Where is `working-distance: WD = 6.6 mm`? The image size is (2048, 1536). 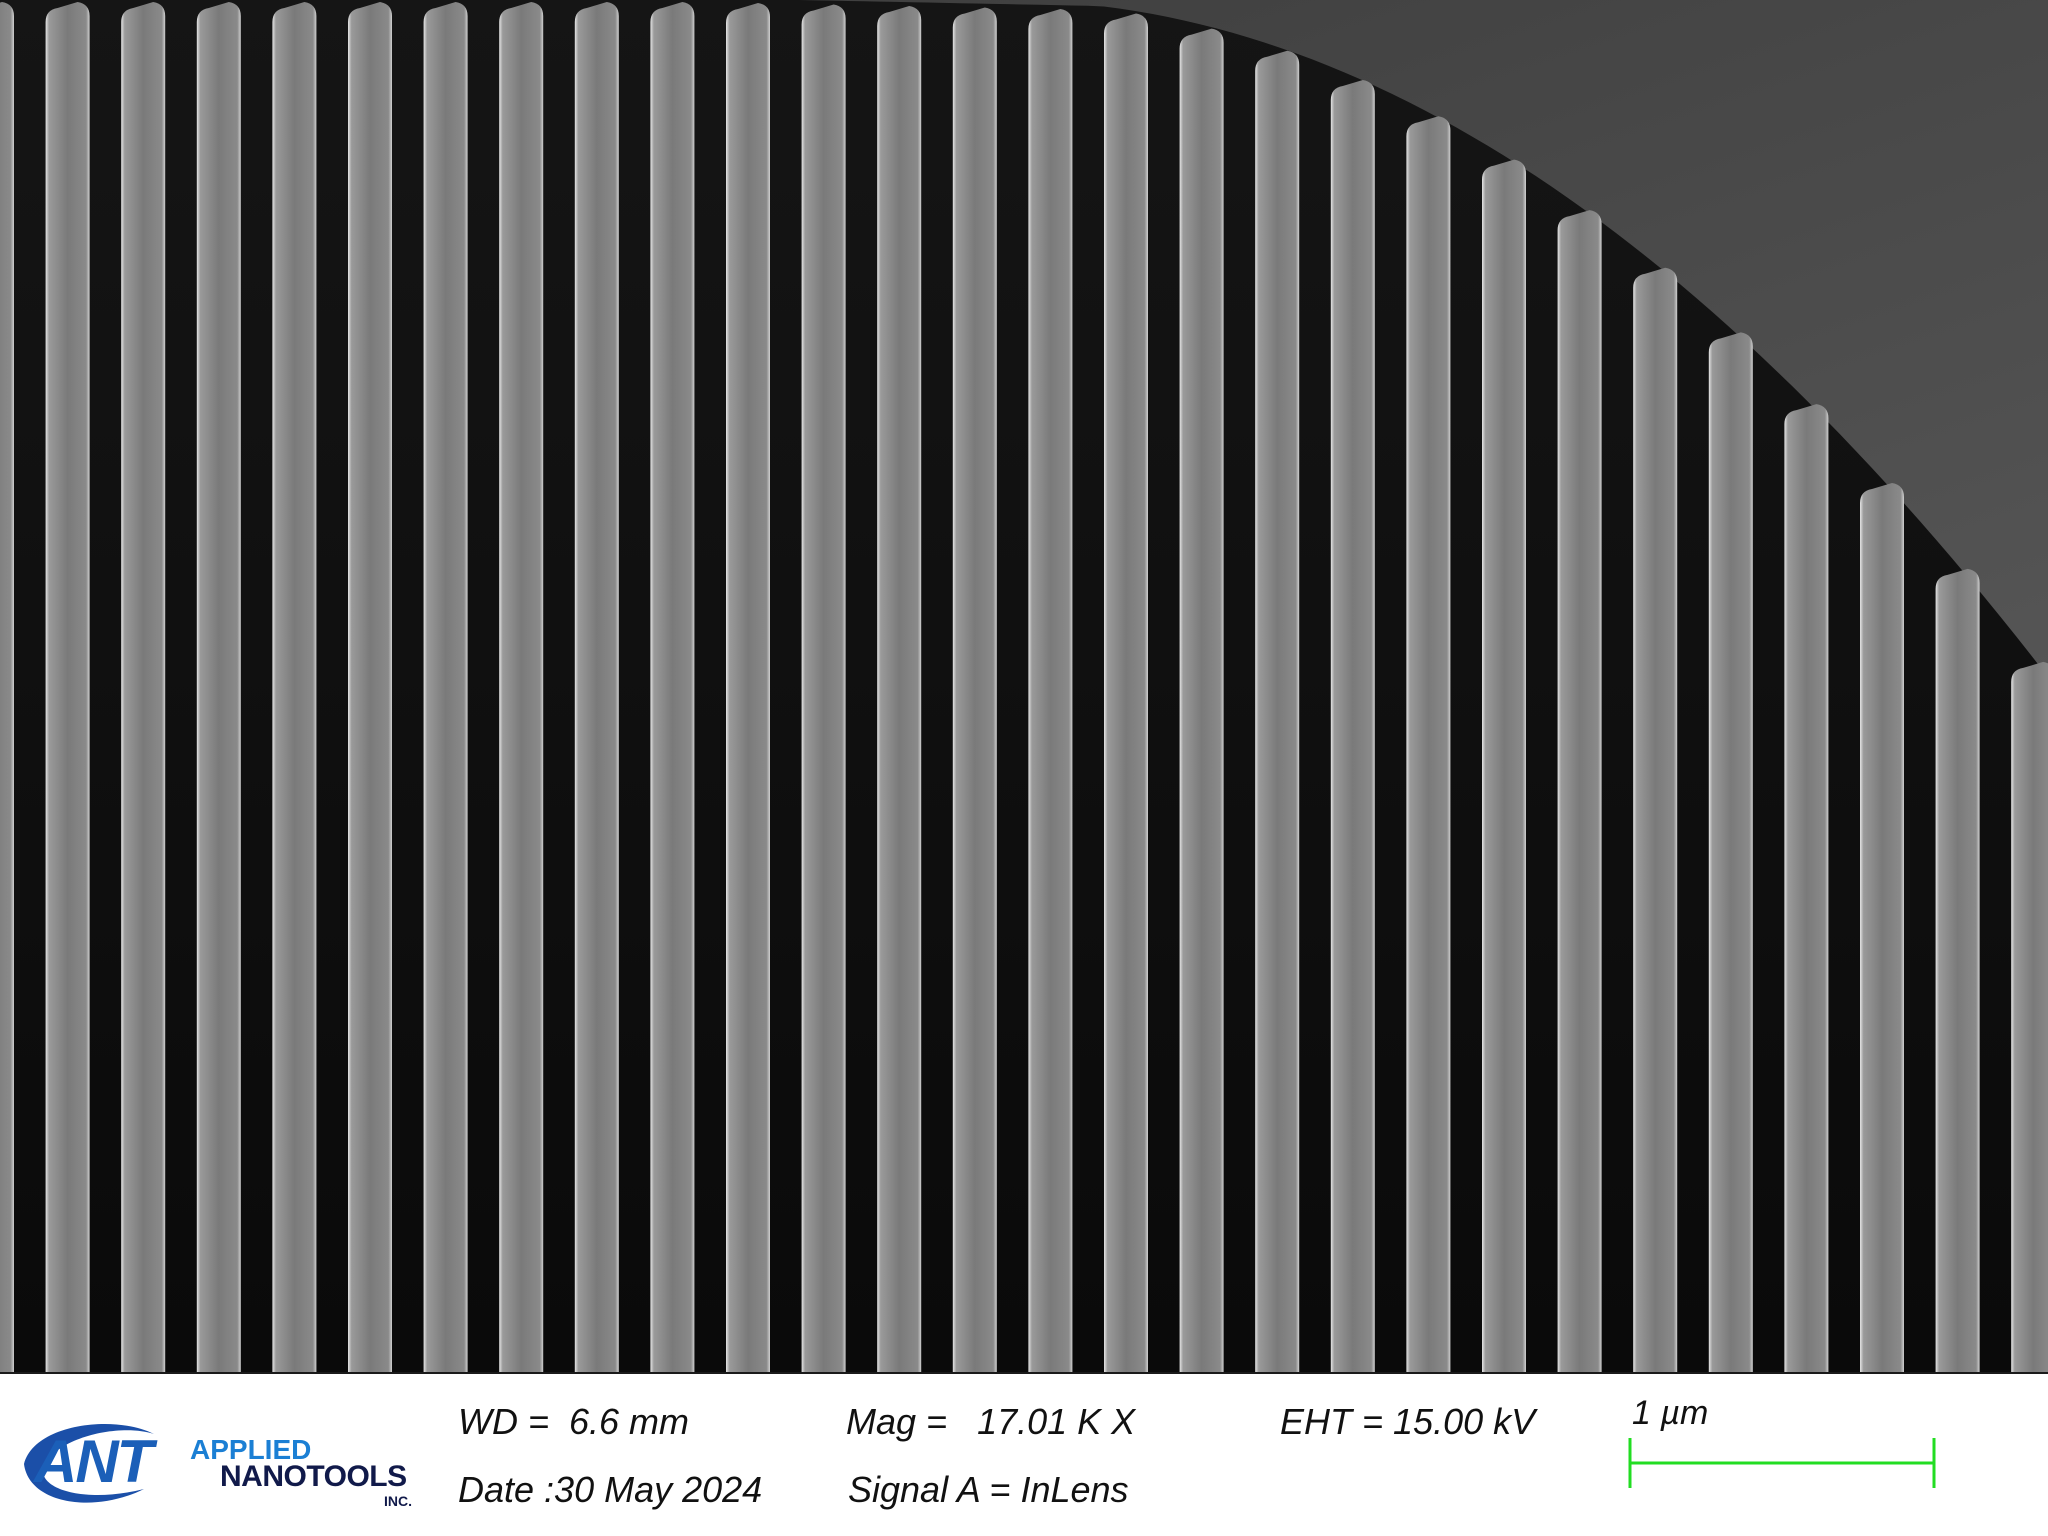 working-distance: WD = 6.6 mm is located at coordinates (574, 1421).